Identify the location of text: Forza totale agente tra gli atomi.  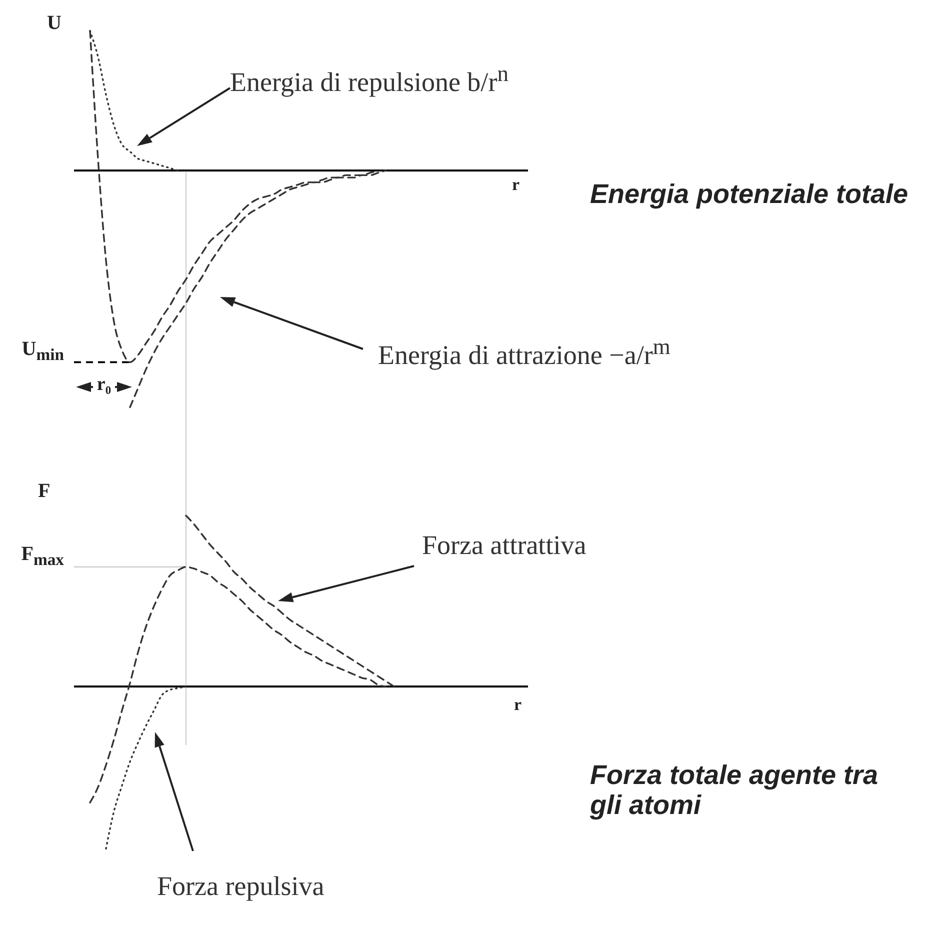
(735, 790).